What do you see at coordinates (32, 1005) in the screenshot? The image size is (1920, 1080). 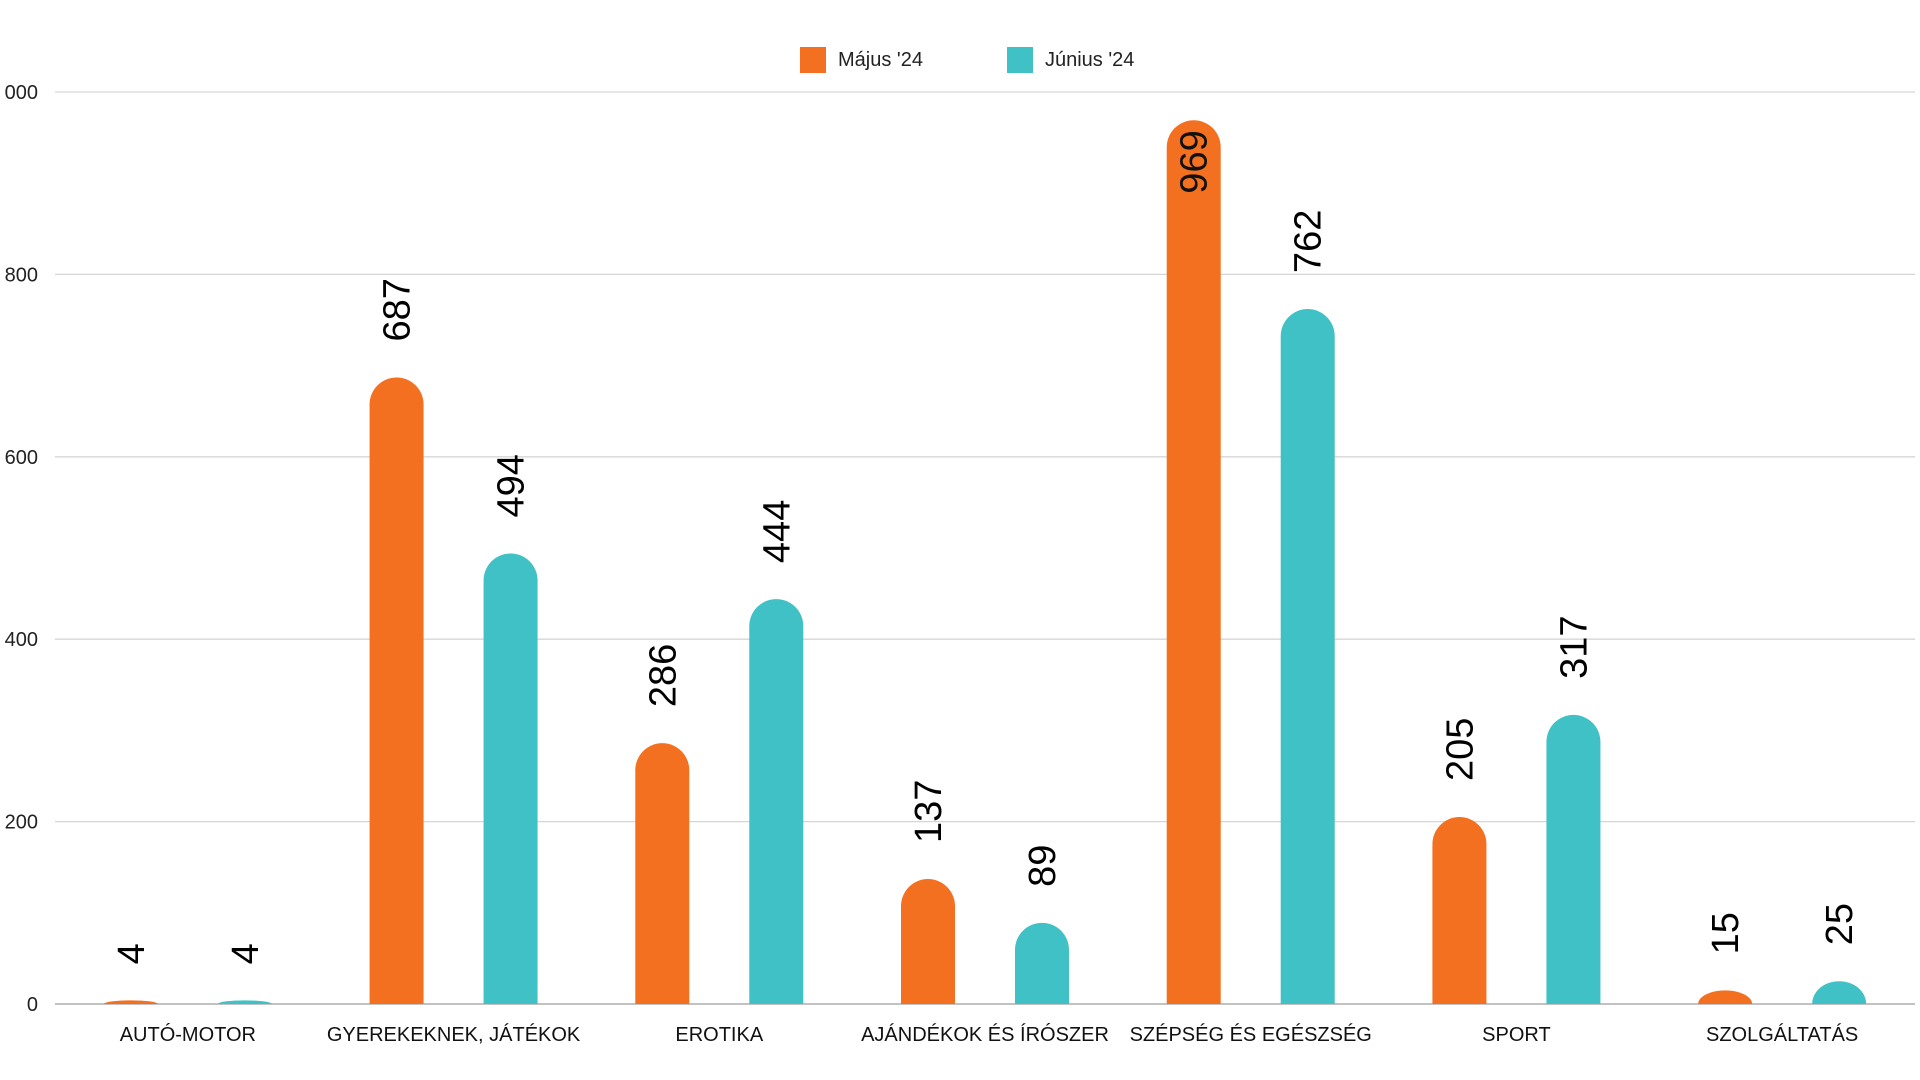 I see `y-tick-label: 0` at bounding box center [32, 1005].